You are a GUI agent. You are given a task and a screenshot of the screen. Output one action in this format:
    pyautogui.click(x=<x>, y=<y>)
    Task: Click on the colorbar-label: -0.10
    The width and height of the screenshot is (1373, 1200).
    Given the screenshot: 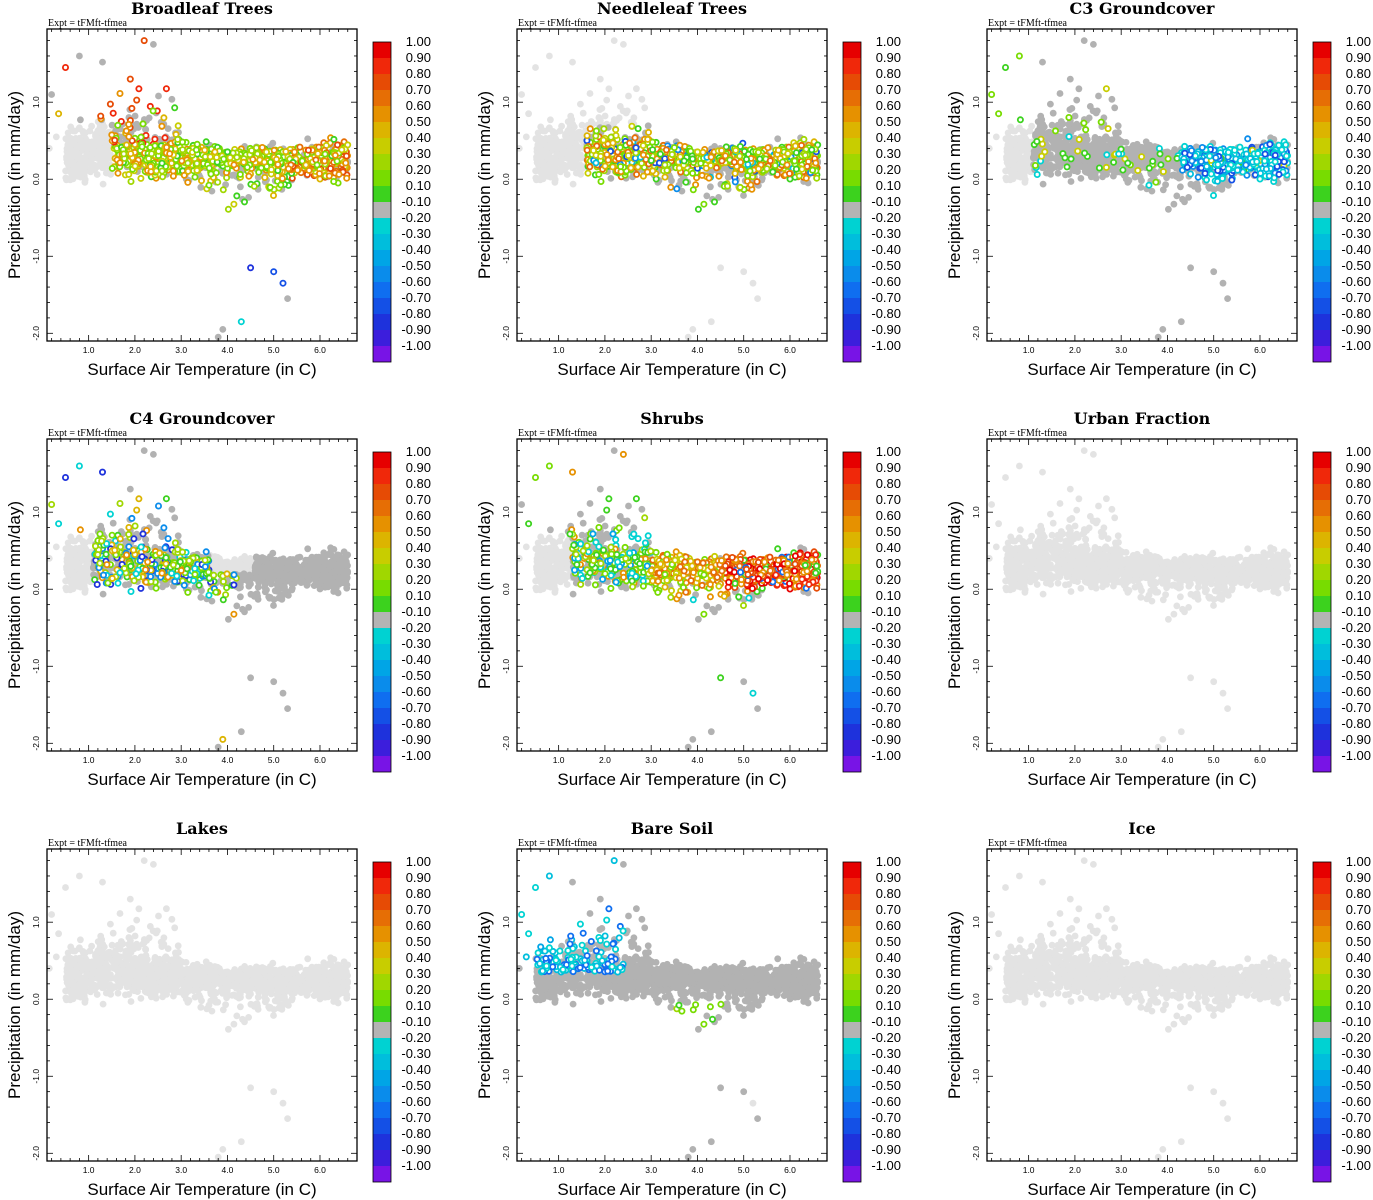 What is the action you would take?
    pyautogui.click(x=416, y=201)
    